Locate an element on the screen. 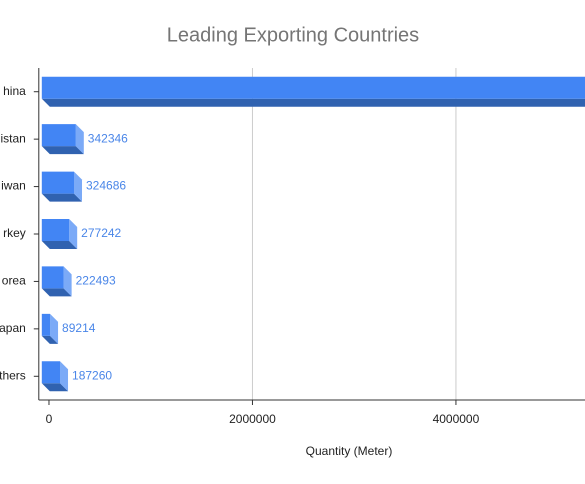 This screenshot has height=484, width=585. value-label: 277242 is located at coordinates (101, 233).